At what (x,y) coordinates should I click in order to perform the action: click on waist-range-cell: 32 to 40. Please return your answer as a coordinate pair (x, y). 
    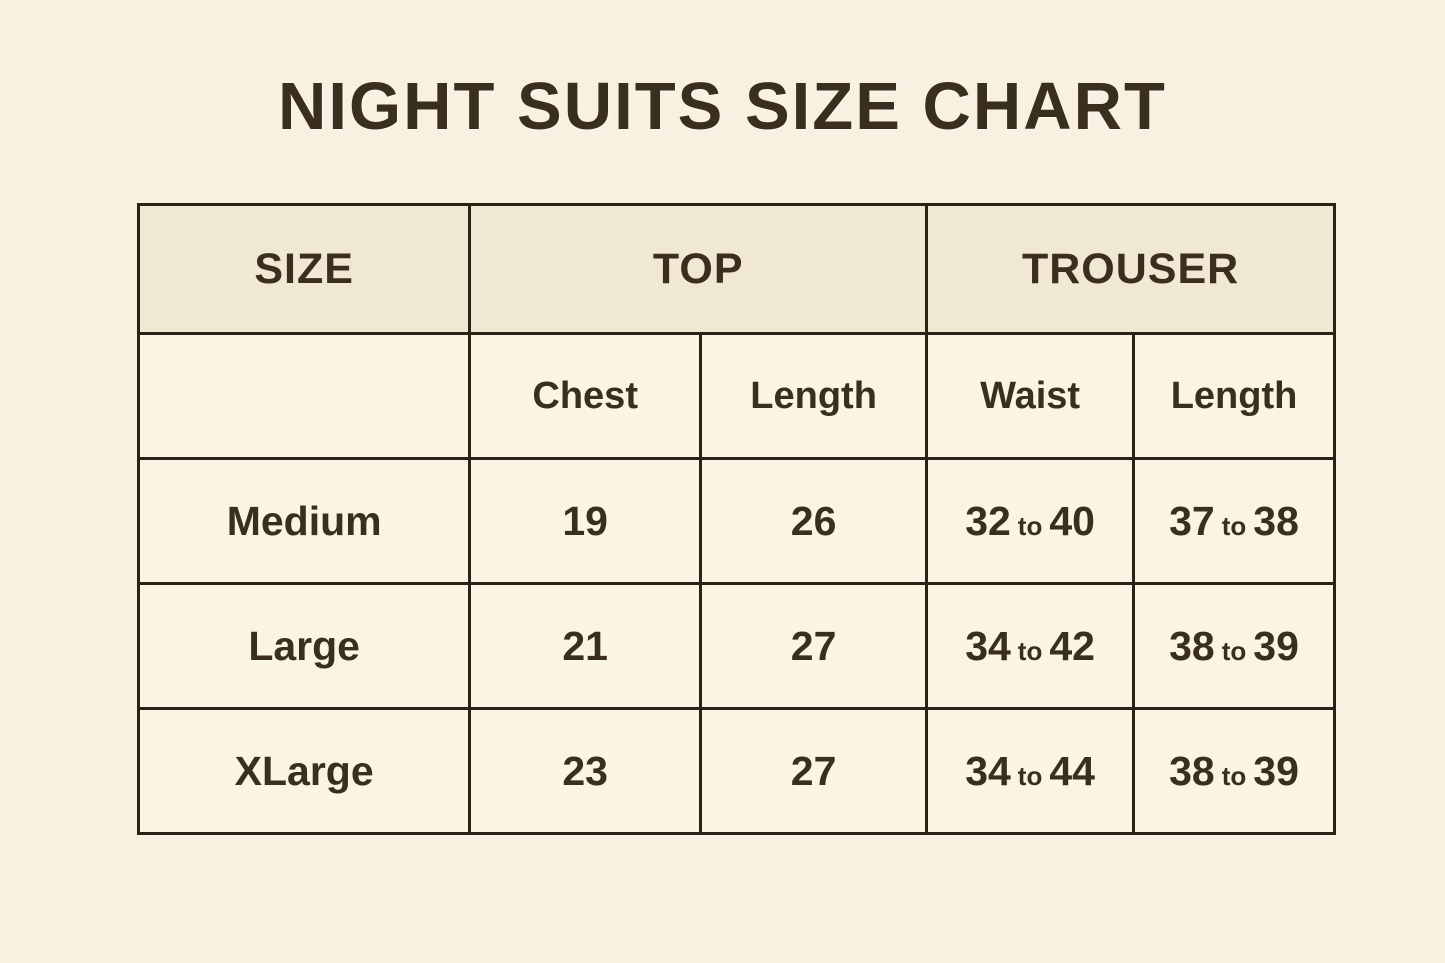
    Looking at the image, I should click on (1030, 521).